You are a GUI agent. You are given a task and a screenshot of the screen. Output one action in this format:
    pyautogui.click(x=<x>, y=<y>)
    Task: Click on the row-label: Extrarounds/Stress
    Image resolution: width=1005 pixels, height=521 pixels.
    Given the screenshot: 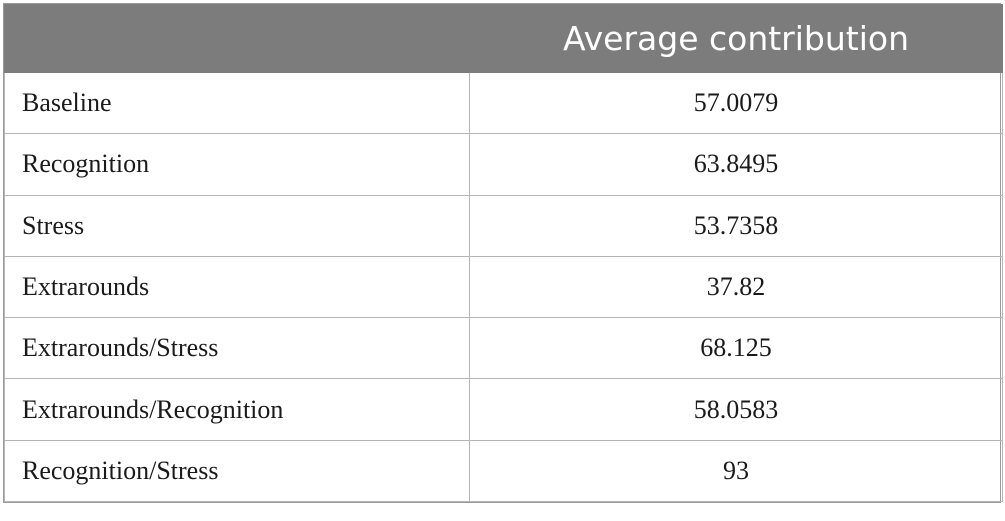 What is the action you would take?
    pyautogui.click(x=237, y=348)
    